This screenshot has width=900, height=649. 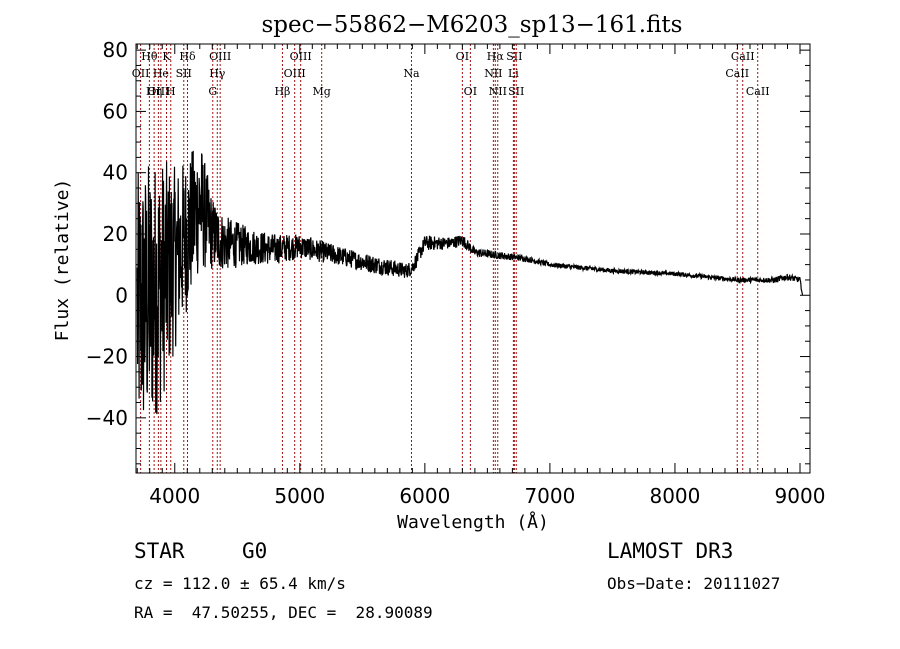 I want to click on line-marker-label: H, so click(x=171, y=91).